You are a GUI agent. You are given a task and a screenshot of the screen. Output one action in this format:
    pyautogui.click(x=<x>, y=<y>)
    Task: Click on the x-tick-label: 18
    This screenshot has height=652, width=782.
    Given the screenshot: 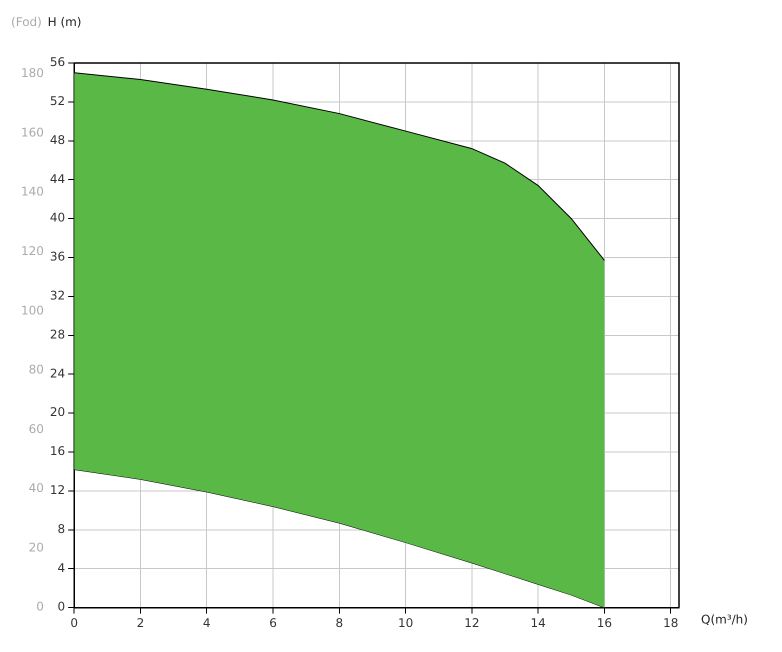 What is the action you would take?
    pyautogui.click(x=670, y=623)
    